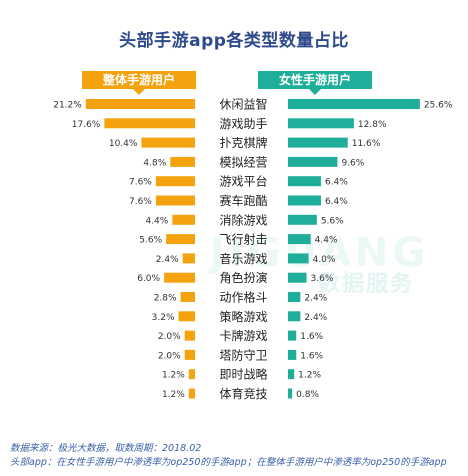 This screenshot has width=468, height=476. What do you see at coordinates (139, 83) in the screenshot?
I see `legend-overall-users: 整体手游用户` at bounding box center [139, 83].